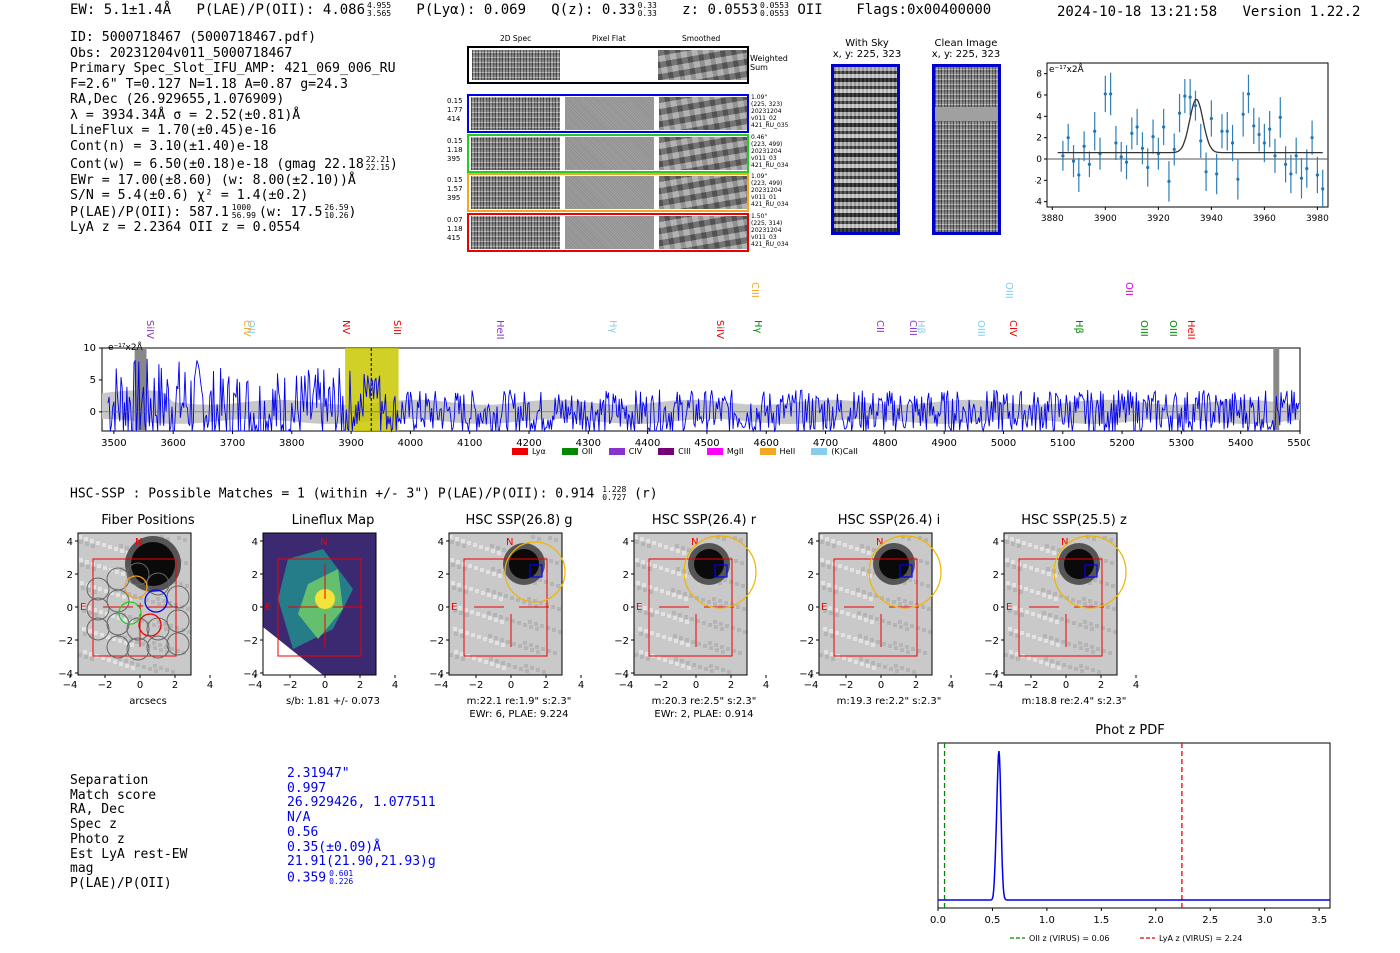  What do you see at coordinates (996, 575) in the screenshot?
I see `cutout-ytick-label: 2` at bounding box center [996, 575].